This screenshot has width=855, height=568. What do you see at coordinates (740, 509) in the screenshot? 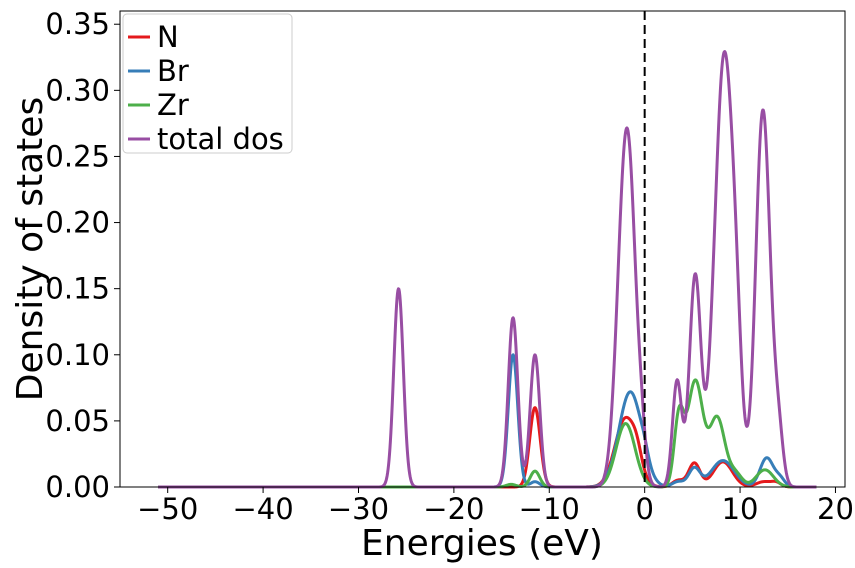
I see `x-tick-label: 10` at bounding box center [740, 509].